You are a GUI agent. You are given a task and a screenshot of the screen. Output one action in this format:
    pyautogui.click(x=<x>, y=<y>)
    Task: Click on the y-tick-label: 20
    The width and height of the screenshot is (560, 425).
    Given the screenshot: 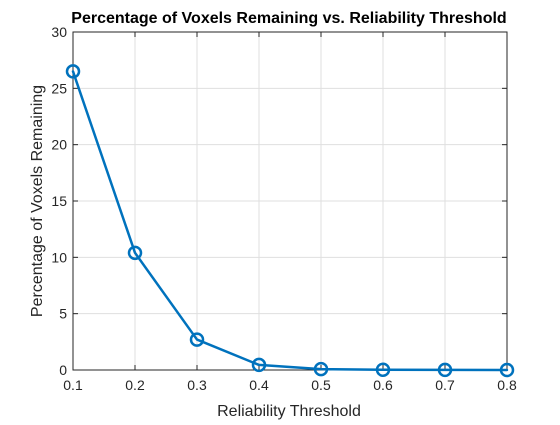 What is the action you would take?
    pyautogui.click(x=59, y=145)
    